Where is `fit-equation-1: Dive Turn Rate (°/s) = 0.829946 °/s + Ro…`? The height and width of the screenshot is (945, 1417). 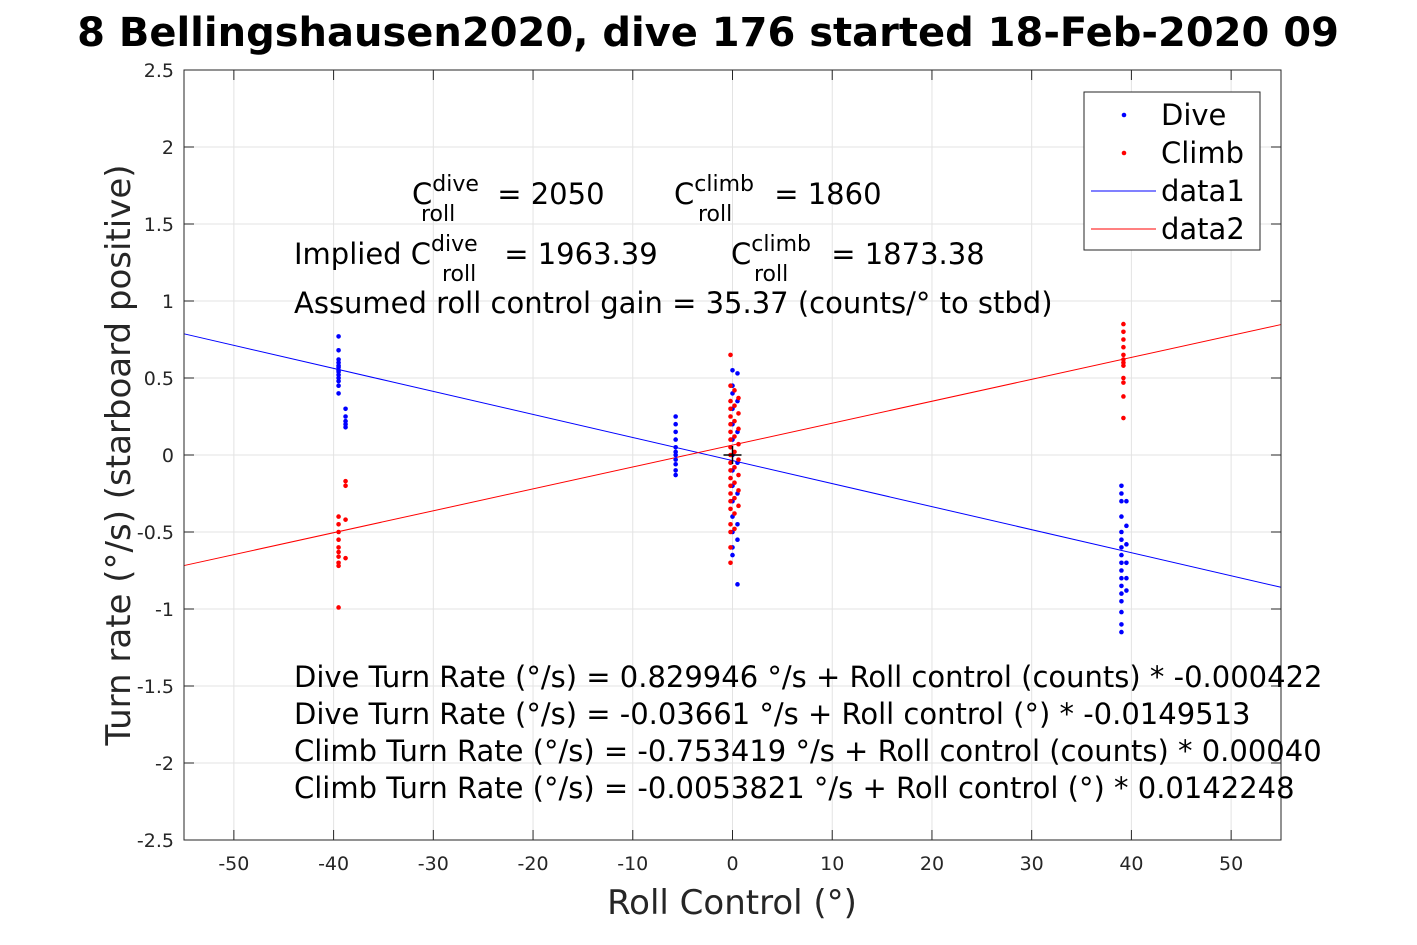 fit-equation-1: Dive Turn Rate (°/s) = 0.829946 °/s + Ro… is located at coordinates (808, 677).